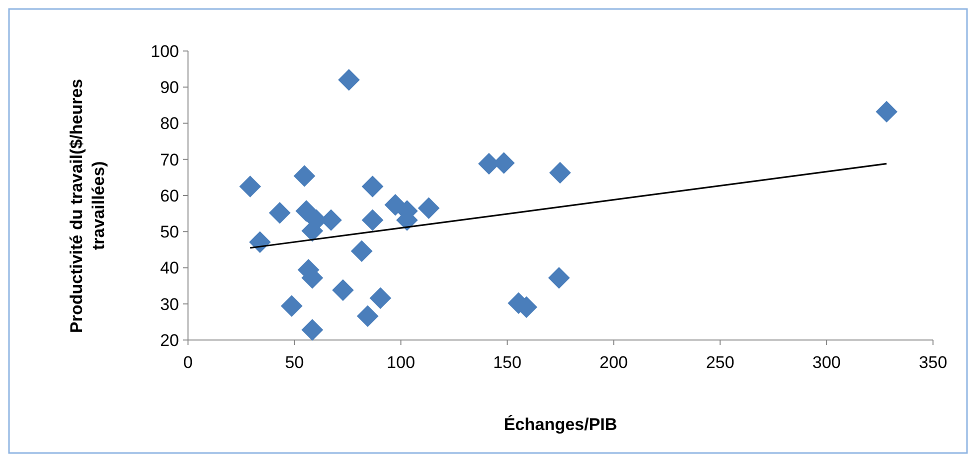 Image resolution: width=972 pixels, height=462 pixels. What do you see at coordinates (188, 362) in the screenshot?
I see `x-tick-label: 0` at bounding box center [188, 362].